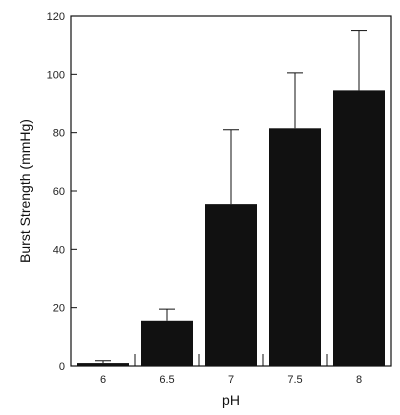 Image resolution: width=400 pixels, height=415 pixels. What do you see at coordinates (231, 380) in the screenshot?
I see `x-tick-label: 7` at bounding box center [231, 380].